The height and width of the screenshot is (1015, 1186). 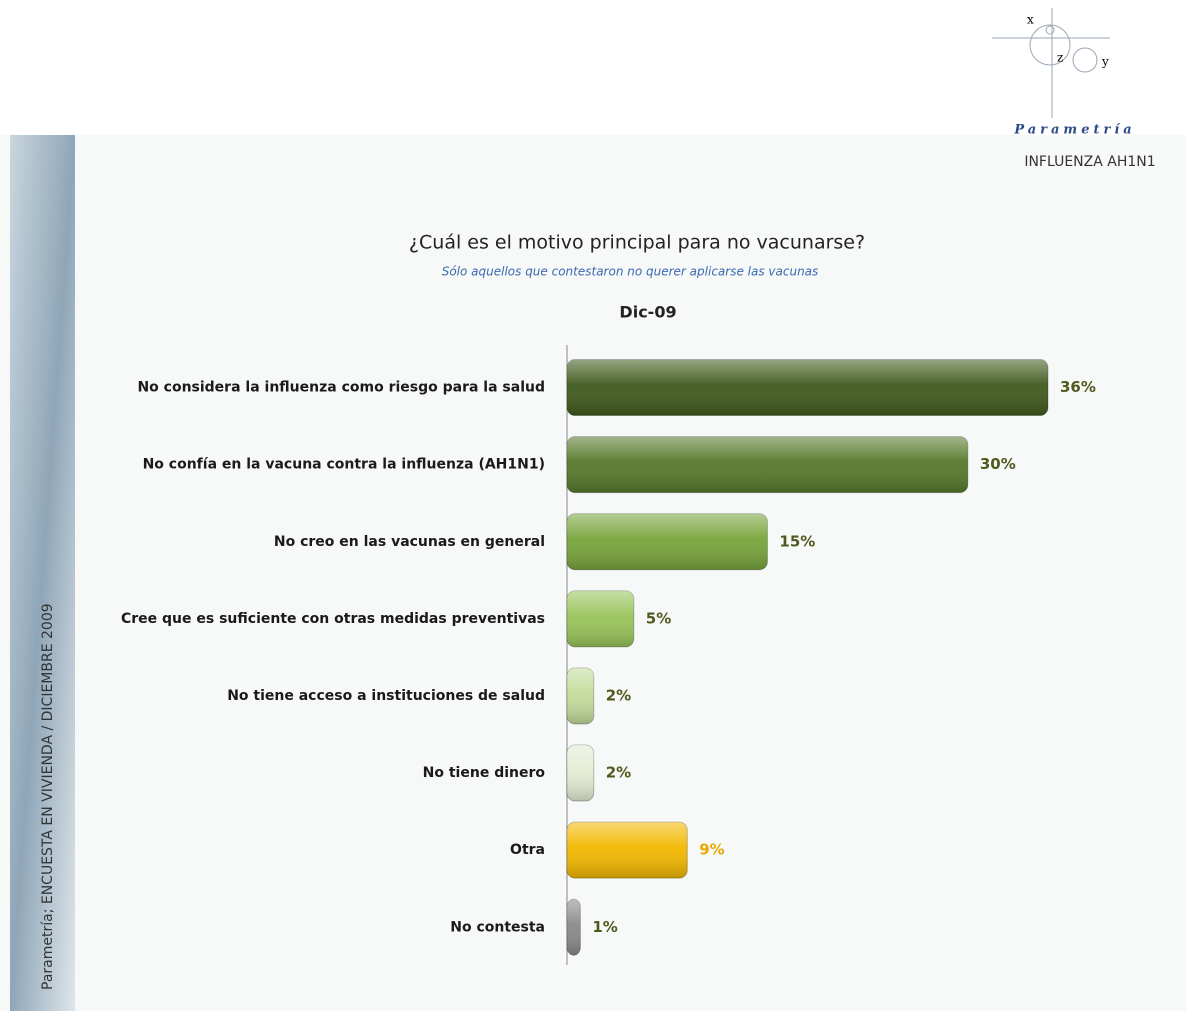 What do you see at coordinates (42, 573) in the screenshot?
I see `side-strip` at bounding box center [42, 573].